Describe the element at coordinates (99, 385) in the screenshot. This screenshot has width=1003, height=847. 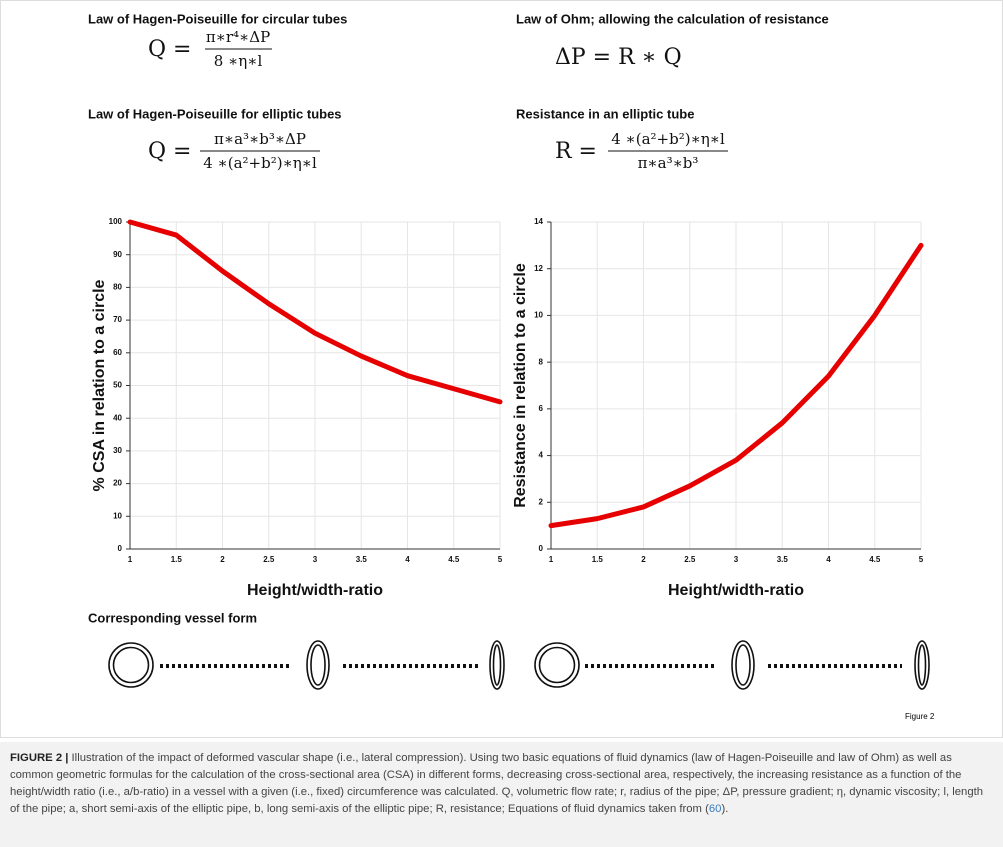
I see `y-axis-label: % CSA in relation to a circle` at that location.